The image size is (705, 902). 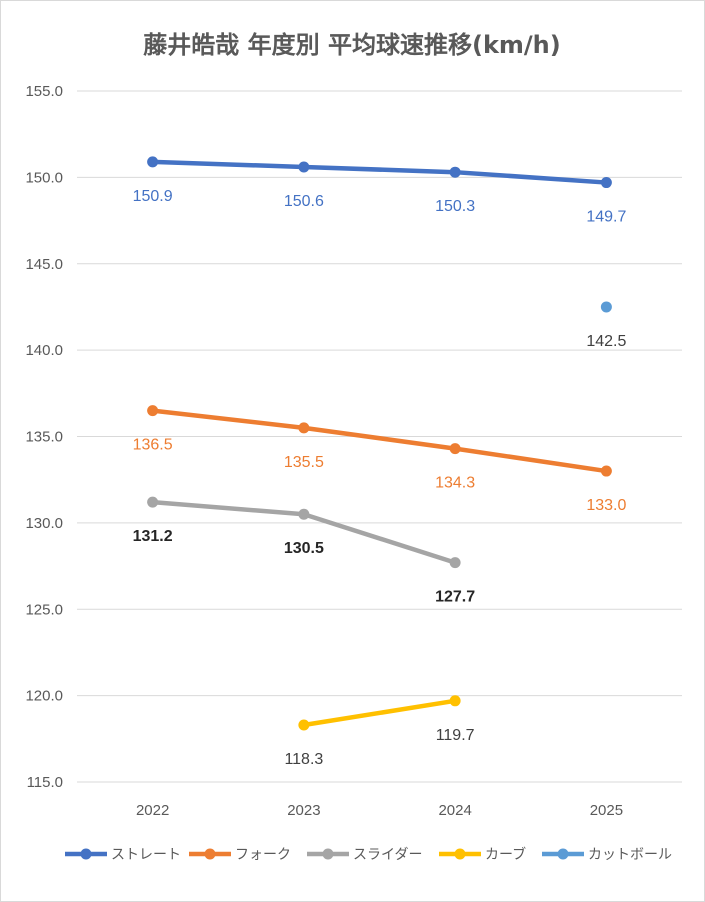 What do you see at coordinates (387, 855) in the screenshot?
I see `legend-label: スライダー` at bounding box center [387, 855].